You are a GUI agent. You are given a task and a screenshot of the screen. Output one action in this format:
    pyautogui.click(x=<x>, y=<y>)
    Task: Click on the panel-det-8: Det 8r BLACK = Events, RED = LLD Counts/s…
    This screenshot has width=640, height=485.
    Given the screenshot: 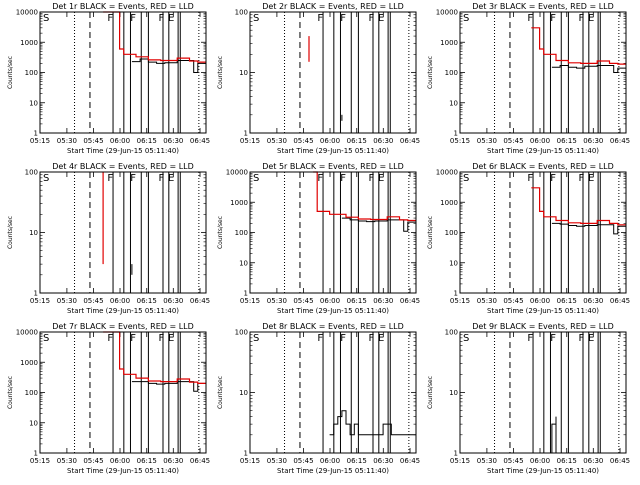 What is the action you would take?
    pyautogui.click(x=318, y=398)
    